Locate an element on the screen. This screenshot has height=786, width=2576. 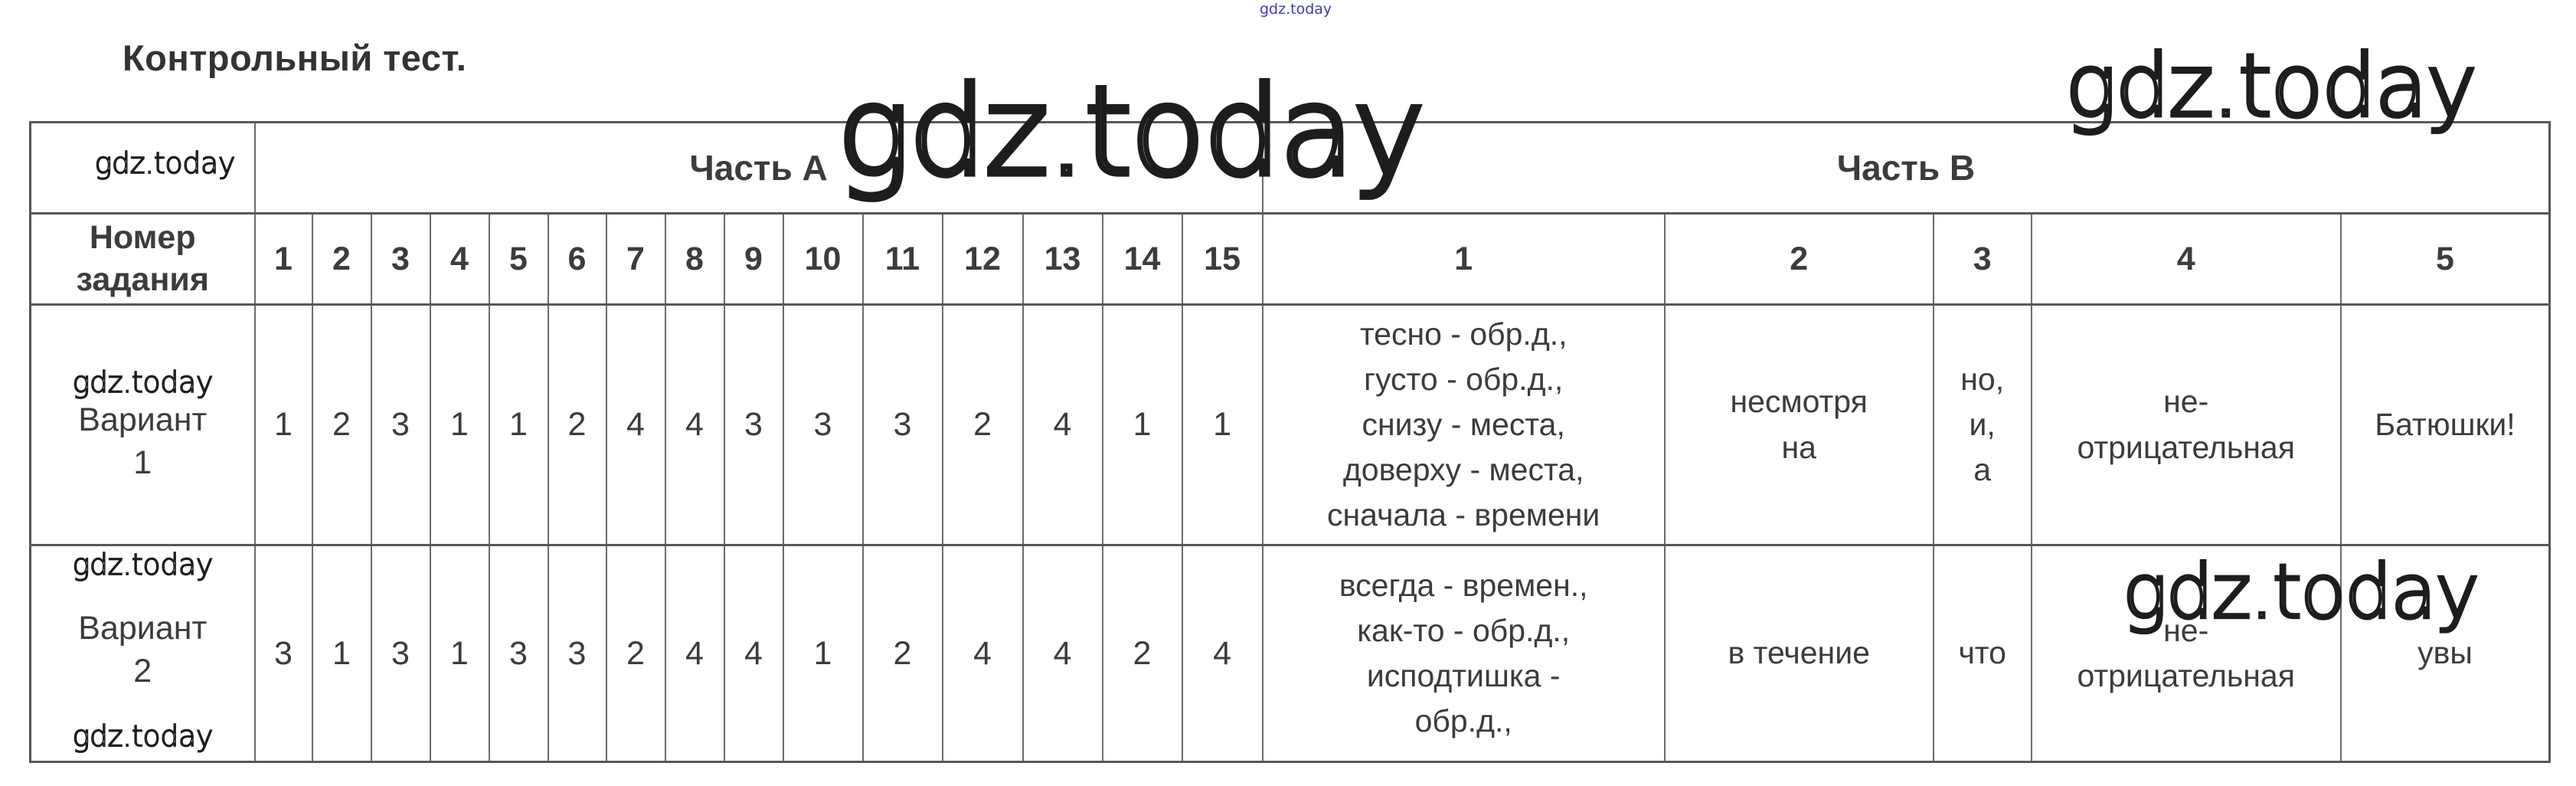
b-answer-cell: что is located at coordinates (1982, 654).